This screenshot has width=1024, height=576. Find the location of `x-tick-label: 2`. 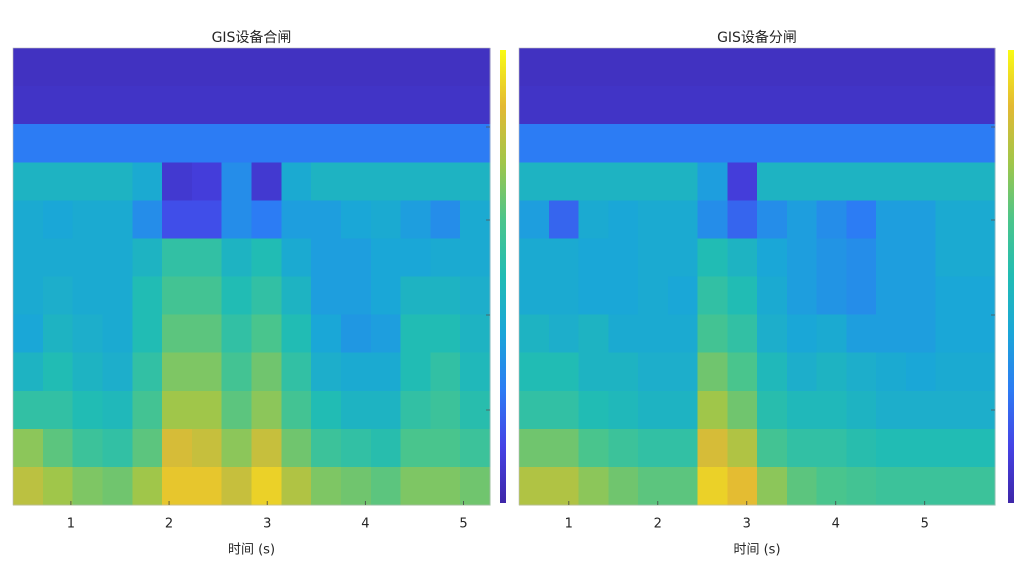

x-tick-label: 2 is located at coordinates (658, 524).